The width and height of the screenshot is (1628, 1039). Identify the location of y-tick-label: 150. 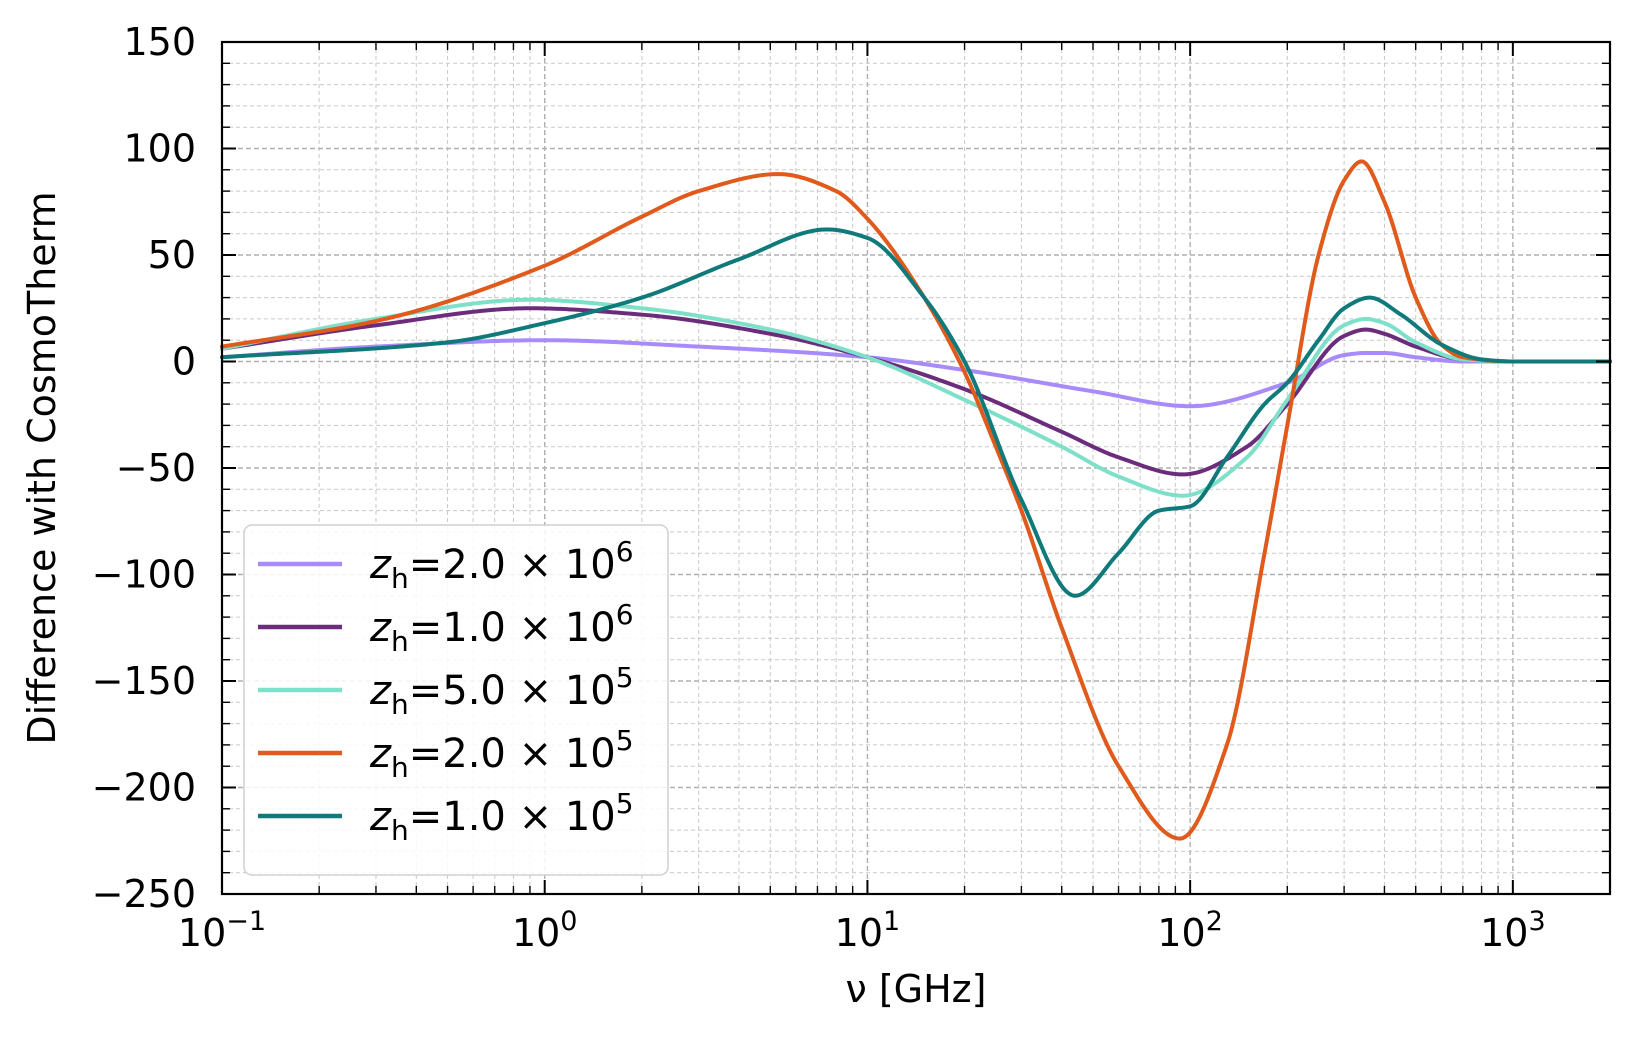
(159, 42).